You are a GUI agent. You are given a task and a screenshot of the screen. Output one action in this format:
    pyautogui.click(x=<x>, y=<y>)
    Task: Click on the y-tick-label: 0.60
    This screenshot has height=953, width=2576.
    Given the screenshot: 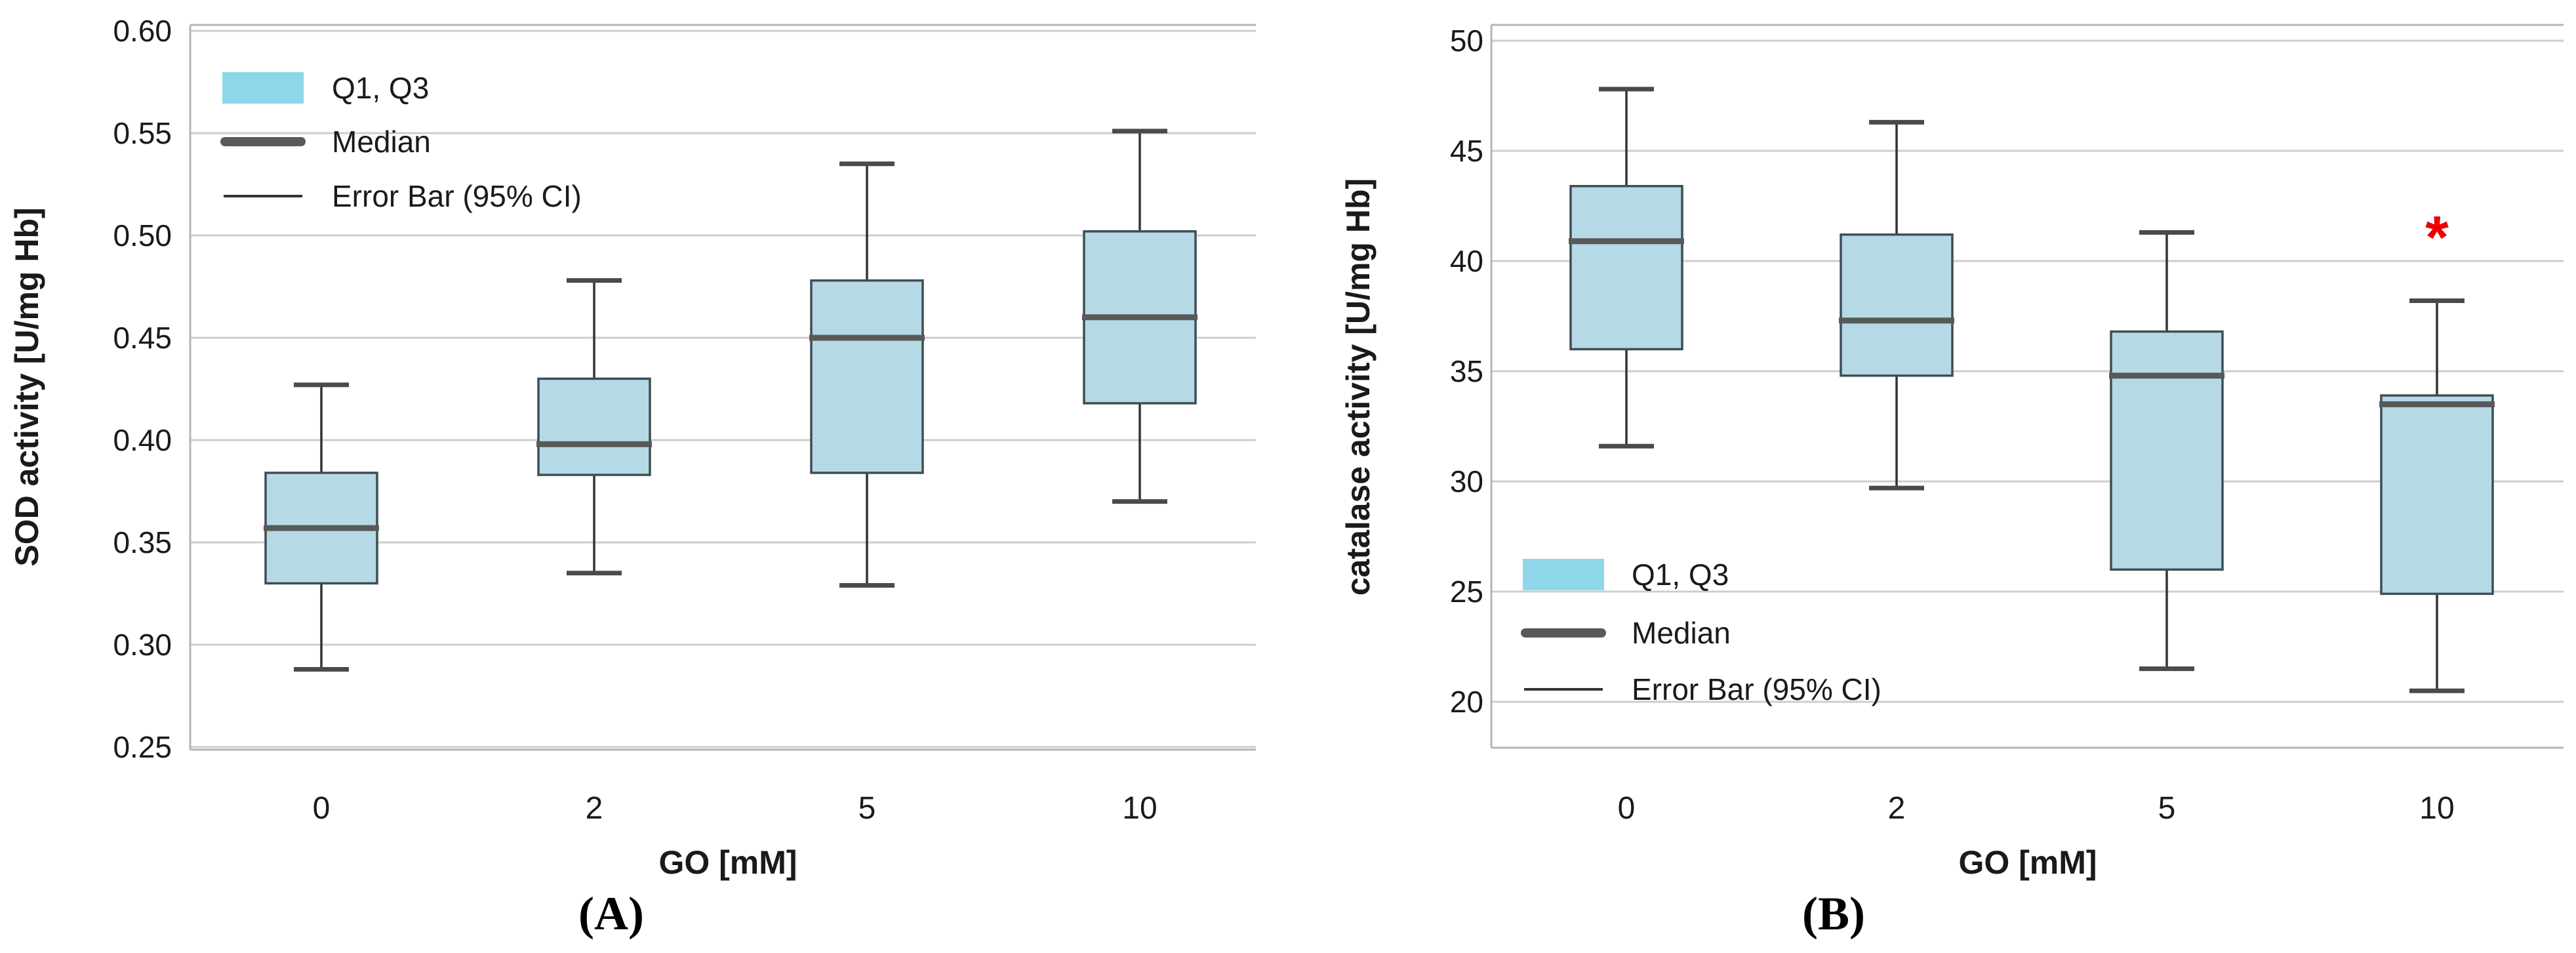 What is the action you would take?
    pyautogui.click(x=142, y=31)
    